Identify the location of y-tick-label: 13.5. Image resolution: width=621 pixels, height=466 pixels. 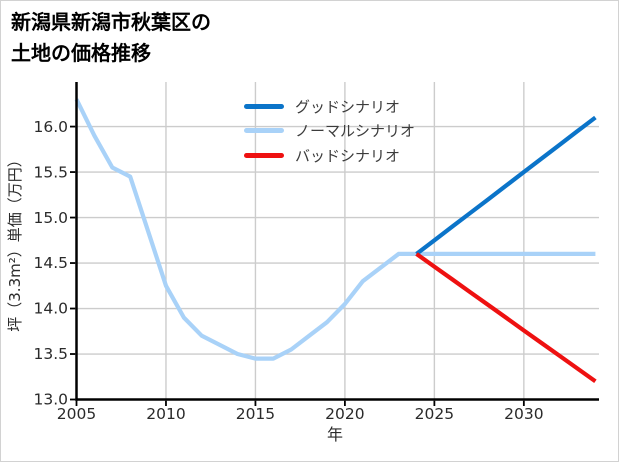
(50, 354).